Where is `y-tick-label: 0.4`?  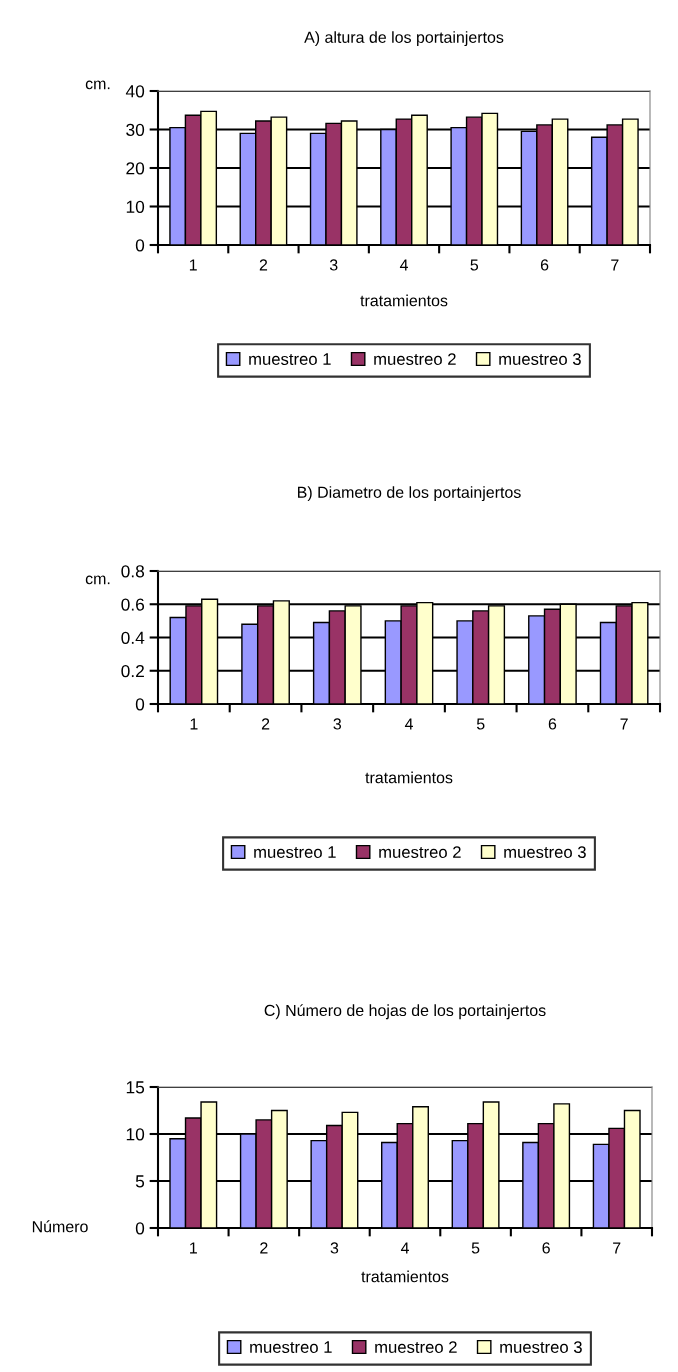 y-tick-label: 0.4 is located at coordinates (133, 637).